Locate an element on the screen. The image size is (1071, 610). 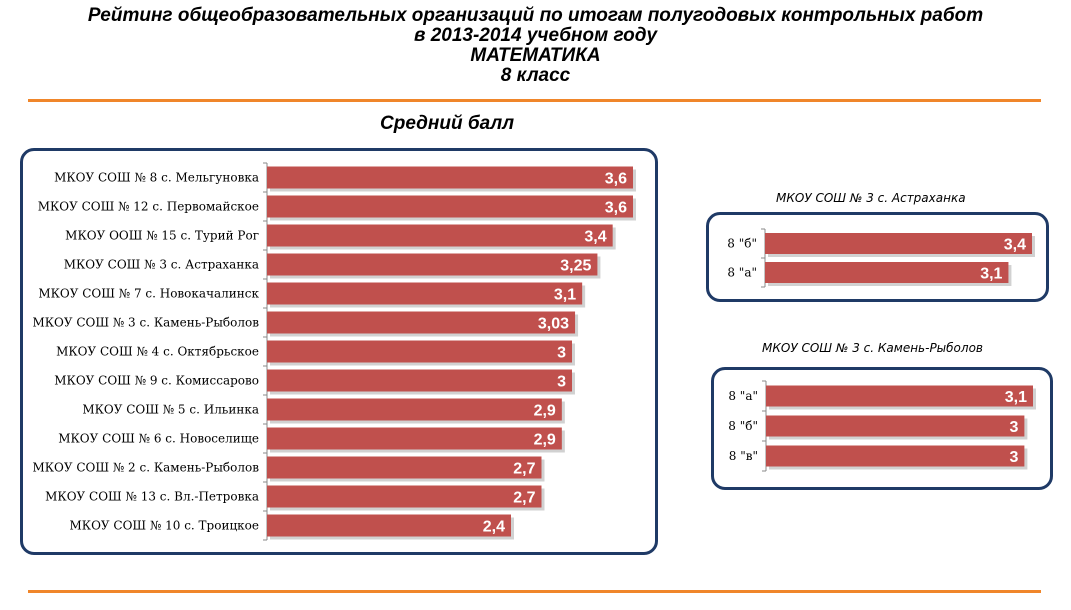
title-line-3: МАТЕМАТИКА is located at coordinates (535, 55).